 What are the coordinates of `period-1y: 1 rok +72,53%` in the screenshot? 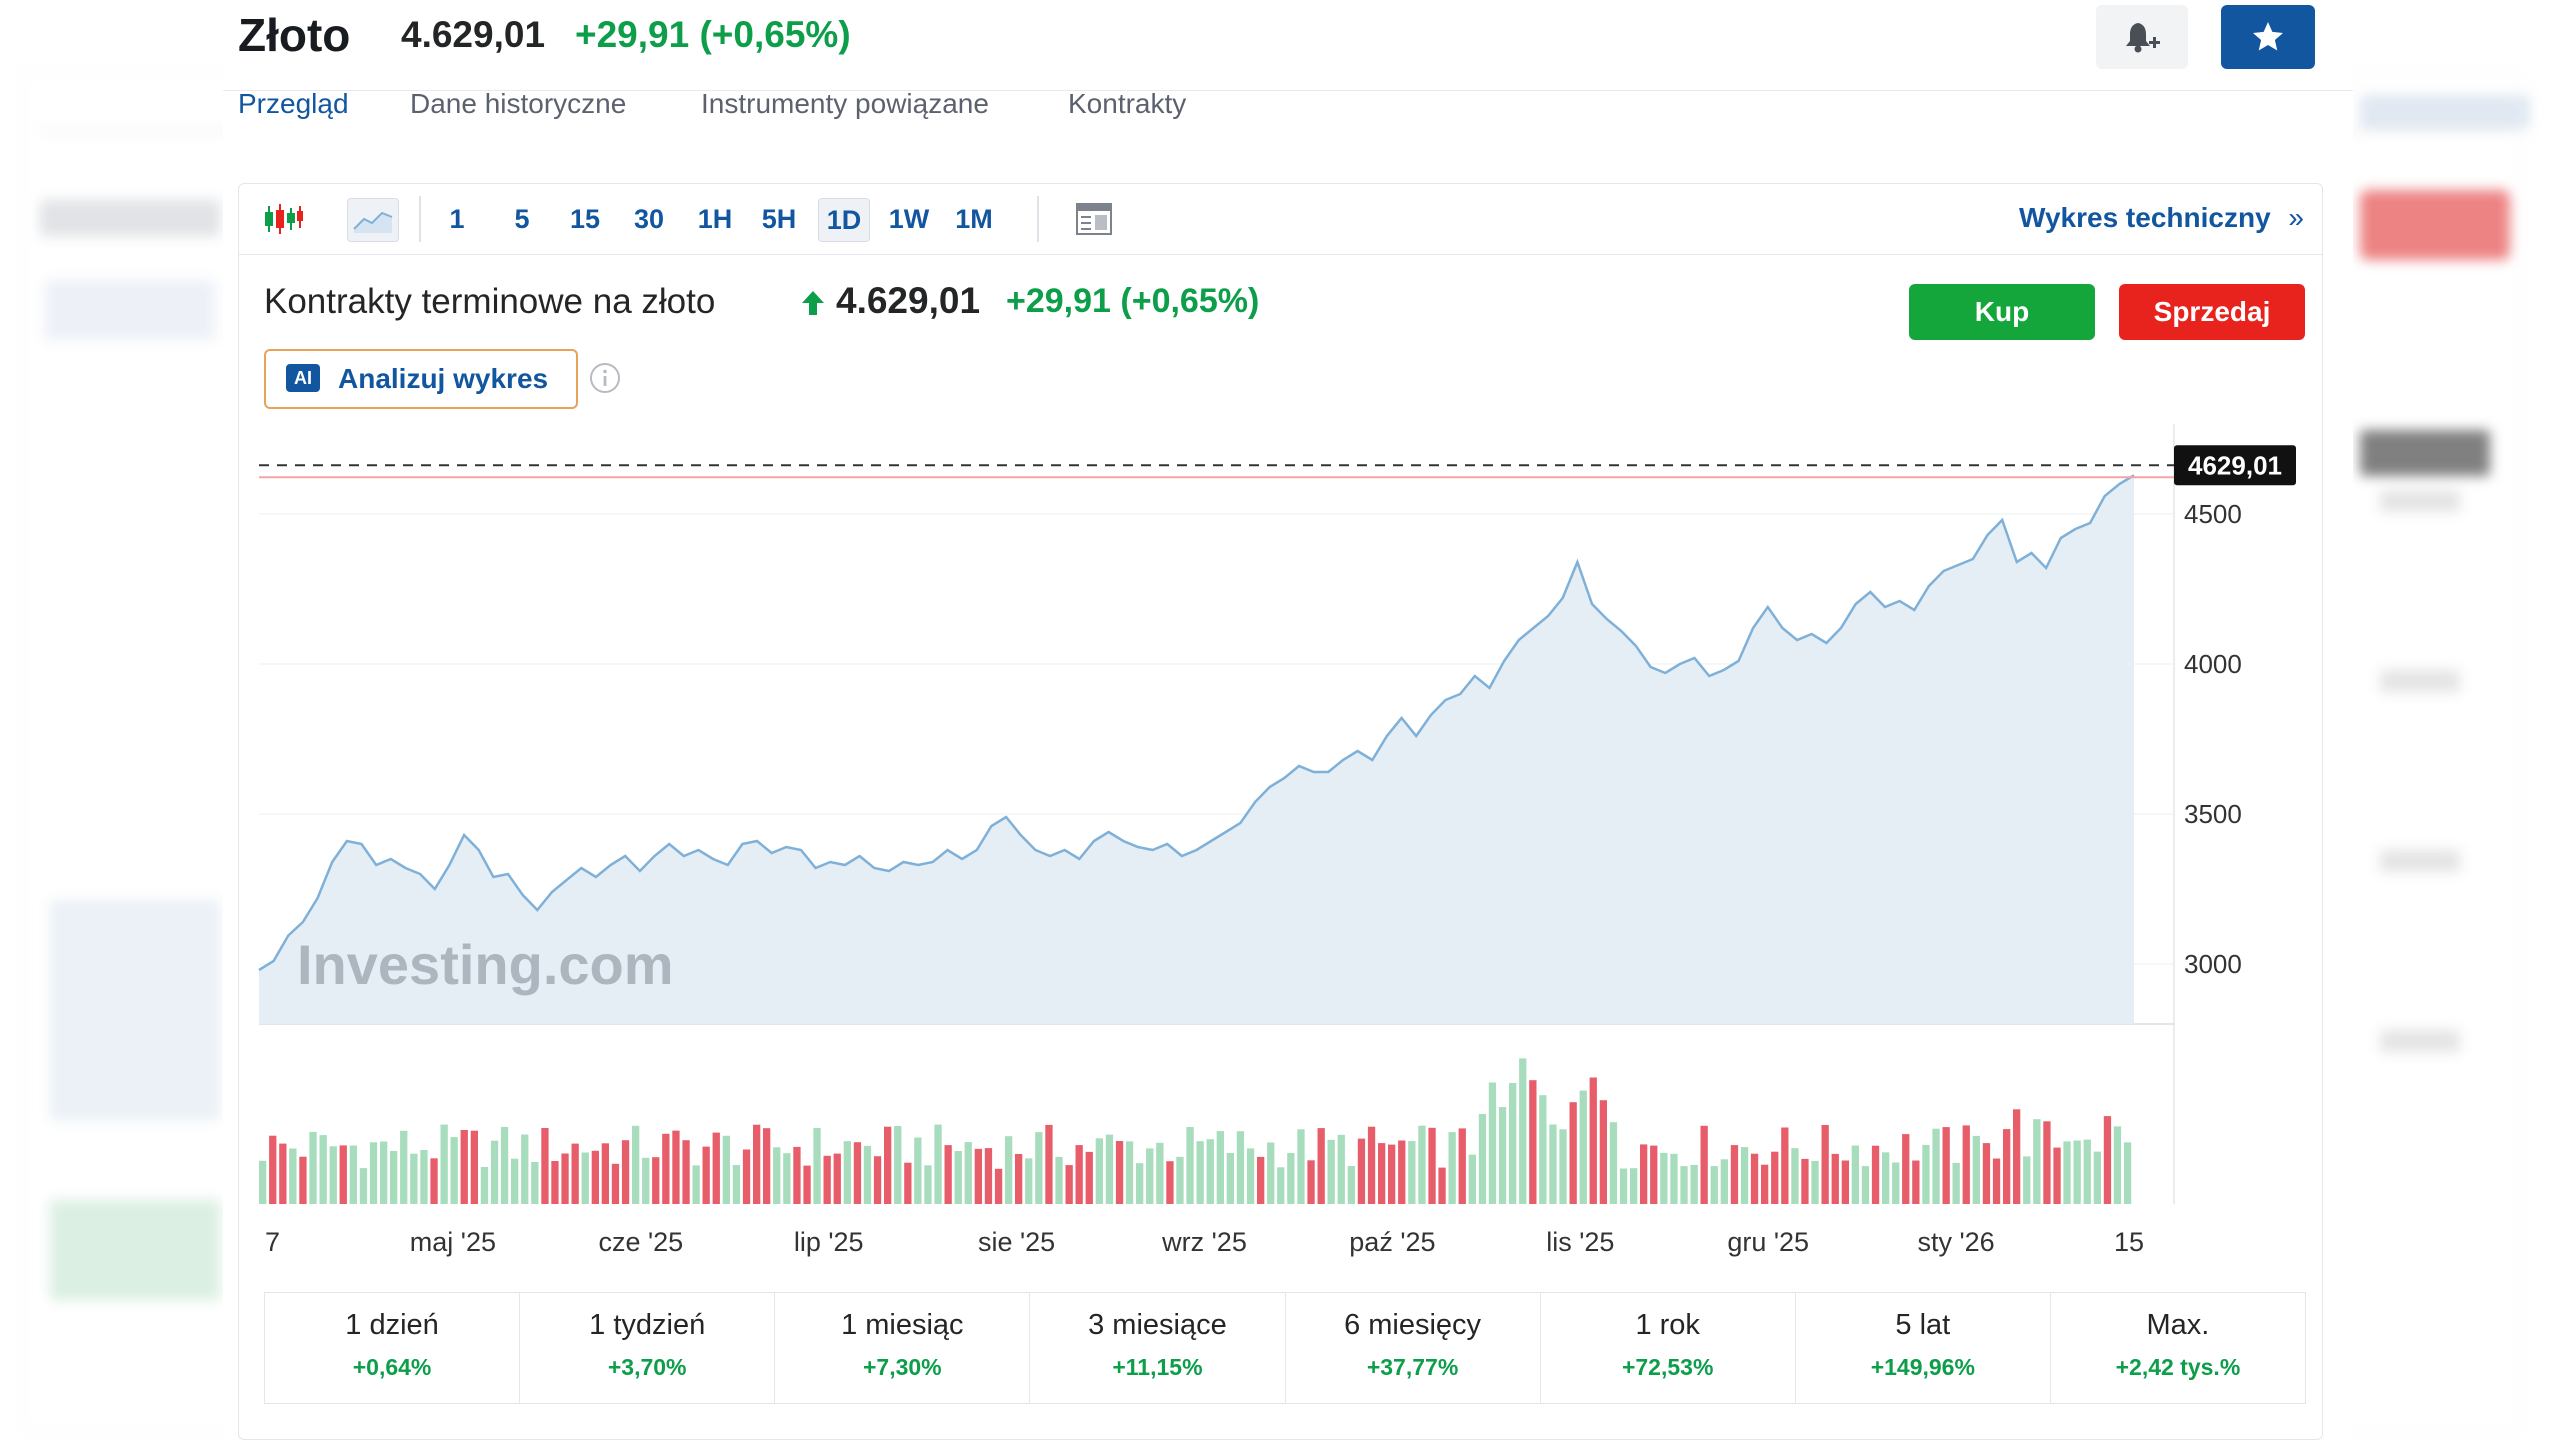 It's located at (1668, 1348).